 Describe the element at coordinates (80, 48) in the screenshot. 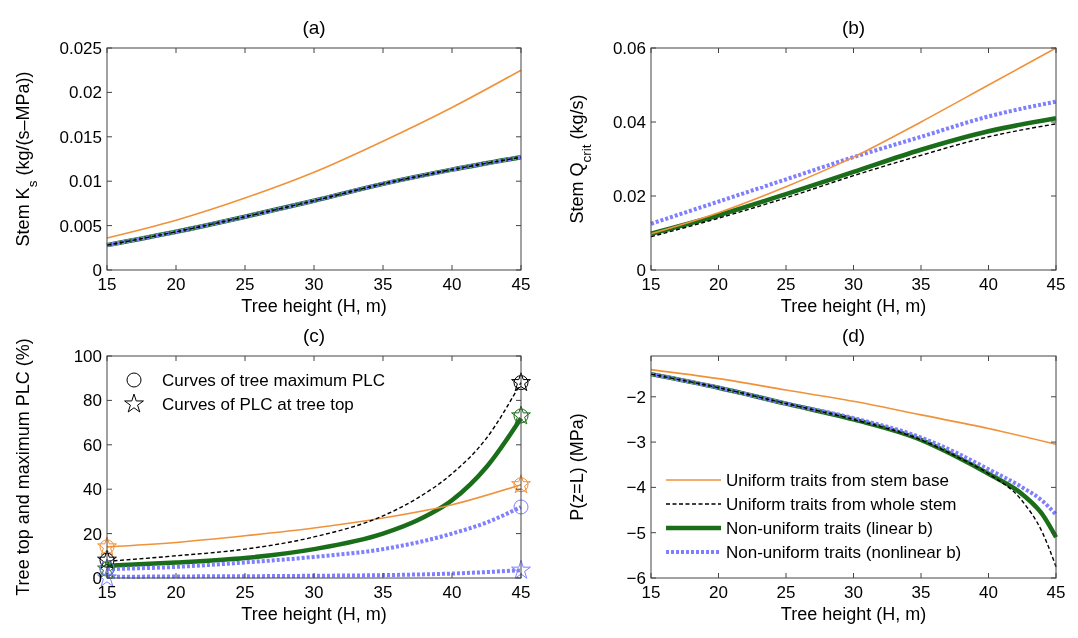

I see `y-tick-label: 0.025` at that location.